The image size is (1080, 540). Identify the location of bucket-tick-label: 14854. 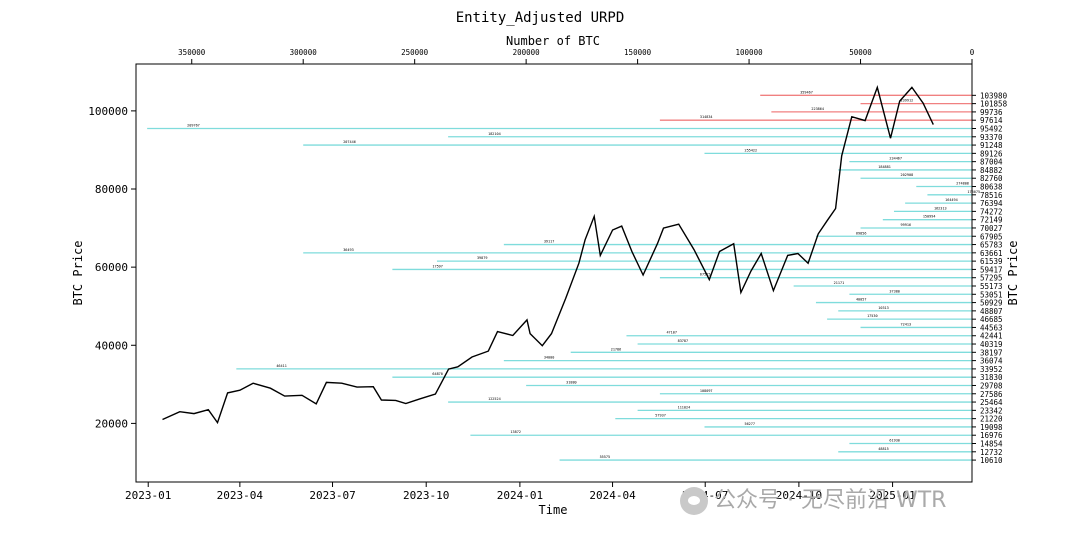
(991, 444).